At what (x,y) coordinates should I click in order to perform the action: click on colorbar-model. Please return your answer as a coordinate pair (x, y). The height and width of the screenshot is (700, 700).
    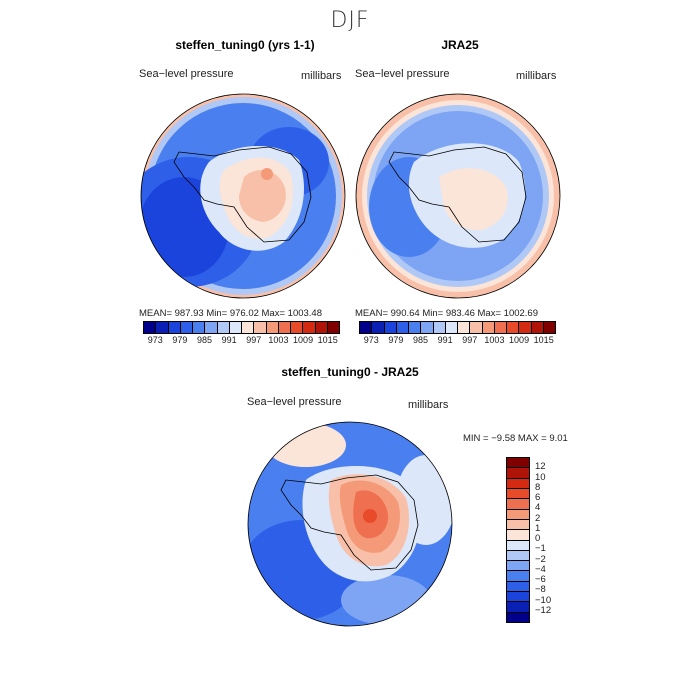
    Looking at the image, I should click on (241, 327).